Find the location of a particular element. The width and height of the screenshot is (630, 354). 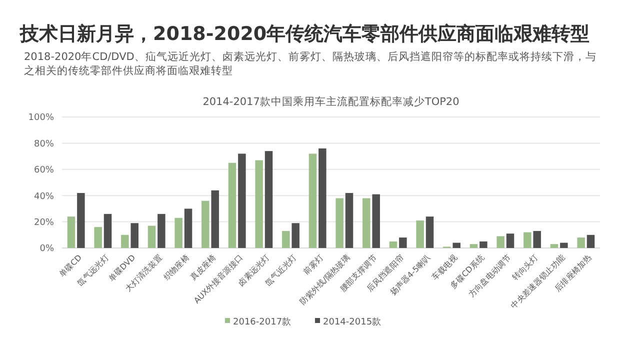

y-tick-label: 60% is located at coordinates (44, 171).